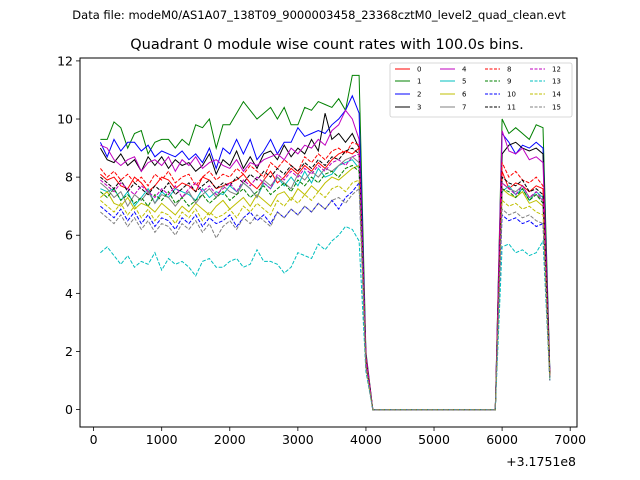 Image resolution: width=640 pixels, height=480 pixels. Describe the element at coordinates (419, 95) in the screenshot. I see `legend-label-2: 2` at that location.